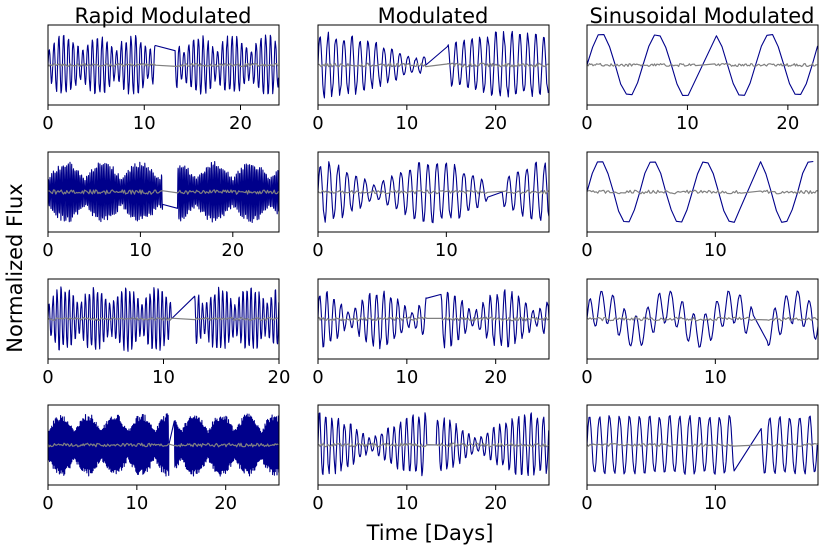 The image size is (830, 550). I want to click on column-title-modulated: Modulated, so click(433, 16).